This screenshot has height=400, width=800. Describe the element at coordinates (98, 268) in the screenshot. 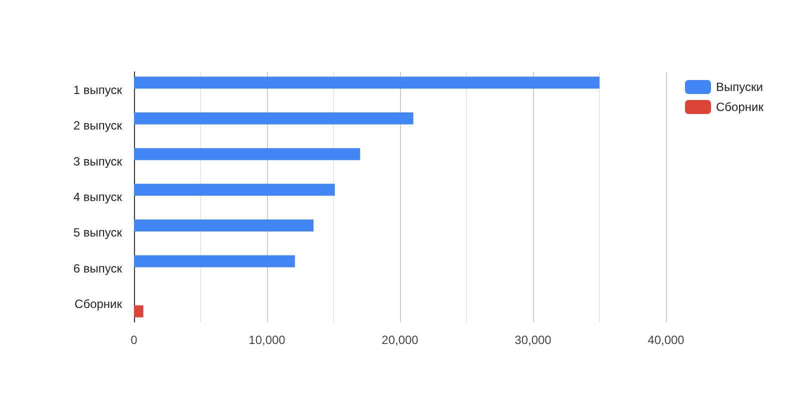

I see `y-tick-label: 6 выпуск` at that location.